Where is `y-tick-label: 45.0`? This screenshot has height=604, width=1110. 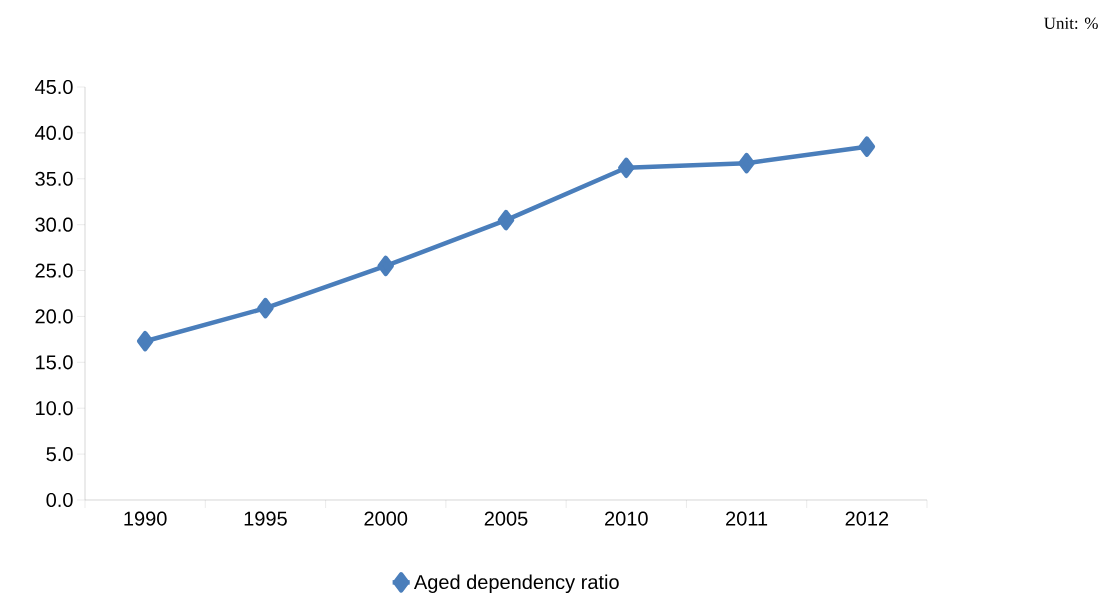
y-tick-label: 45.0 is located at coordinates (54, 87).